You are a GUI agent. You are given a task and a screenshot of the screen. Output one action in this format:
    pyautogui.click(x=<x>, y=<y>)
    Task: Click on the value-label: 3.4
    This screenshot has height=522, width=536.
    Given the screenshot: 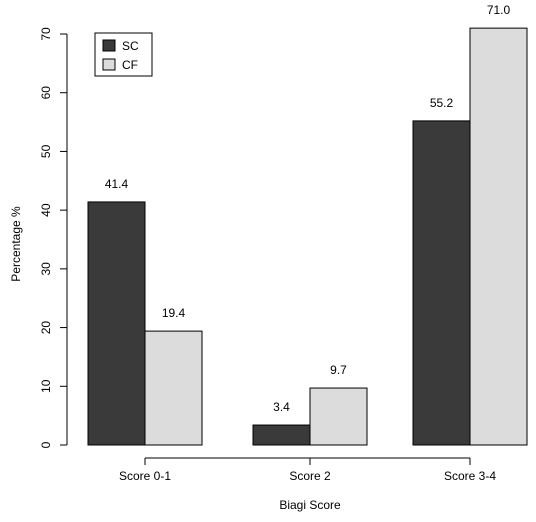 What is the action you would take?
    pyautogui.click(x=281, y=407)
    